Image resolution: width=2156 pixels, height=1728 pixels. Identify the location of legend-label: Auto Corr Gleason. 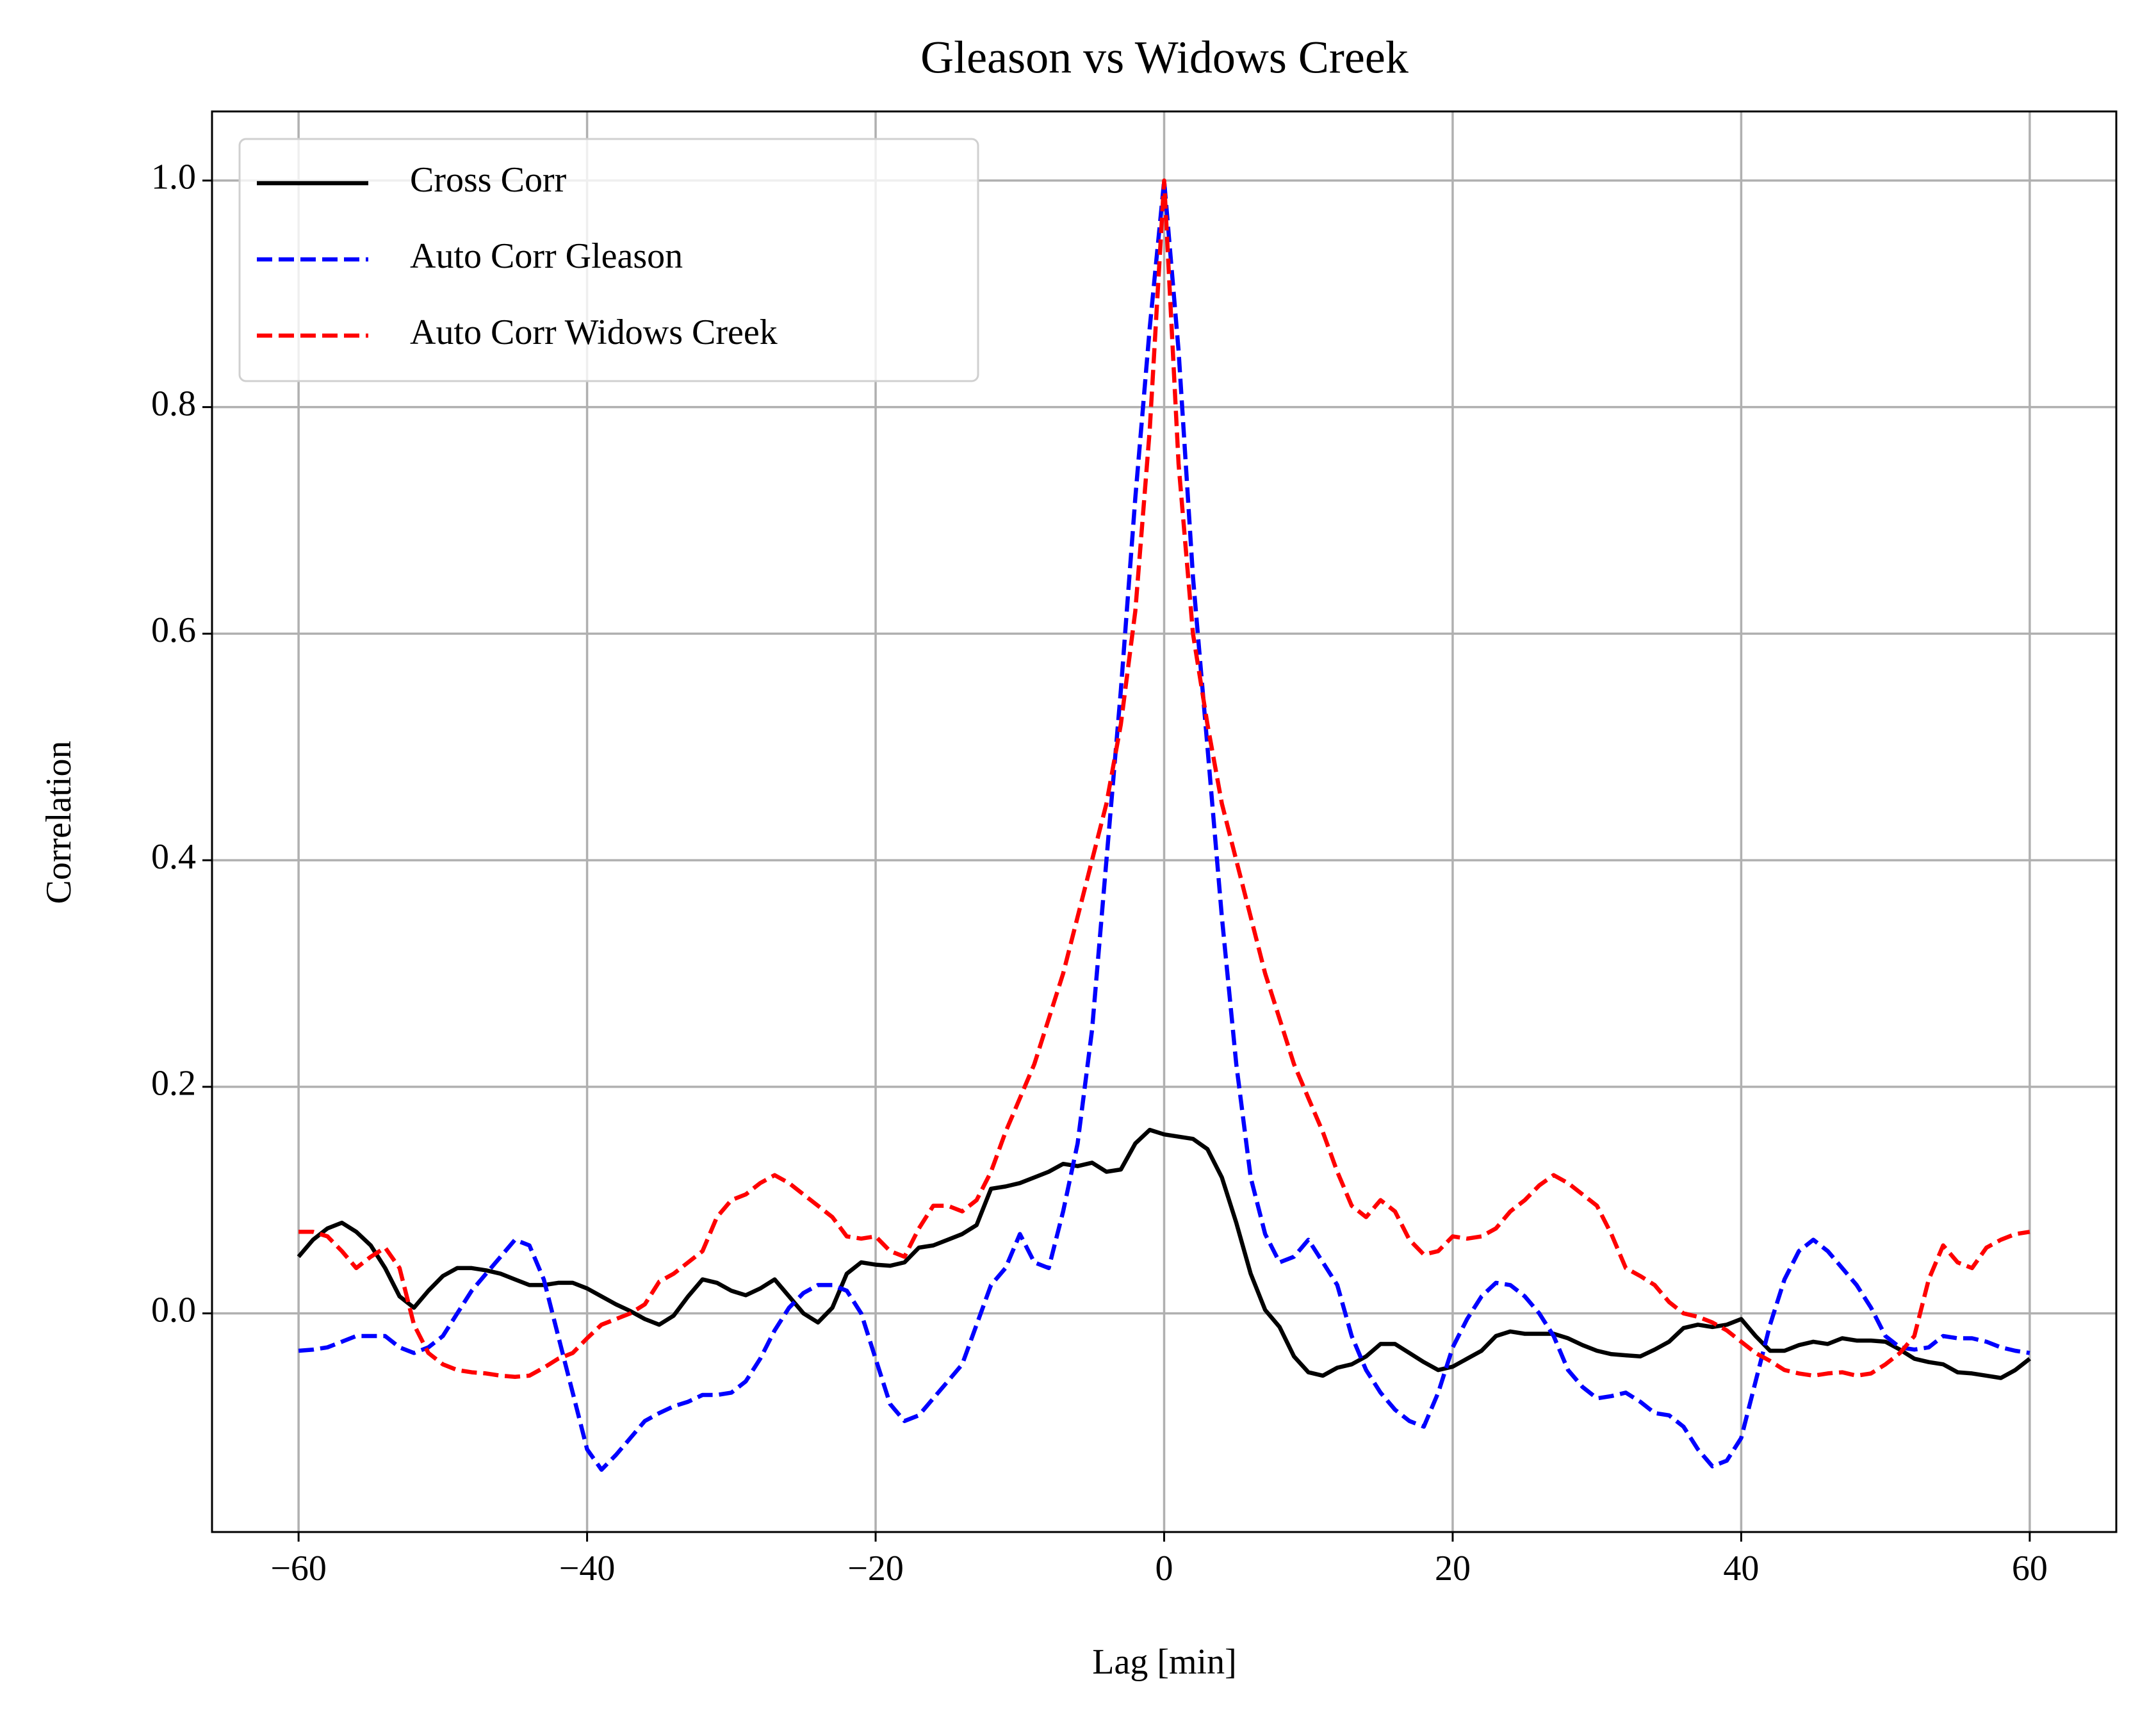
(546, 256).